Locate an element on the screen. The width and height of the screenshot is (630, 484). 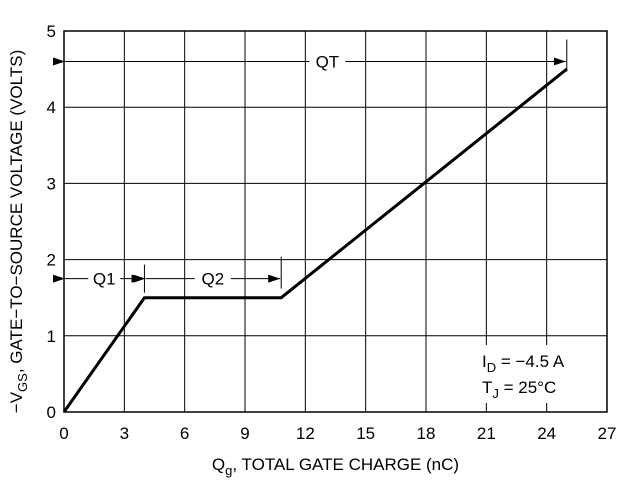
x-tick-label: 15 is located at coordinates (365, 433).